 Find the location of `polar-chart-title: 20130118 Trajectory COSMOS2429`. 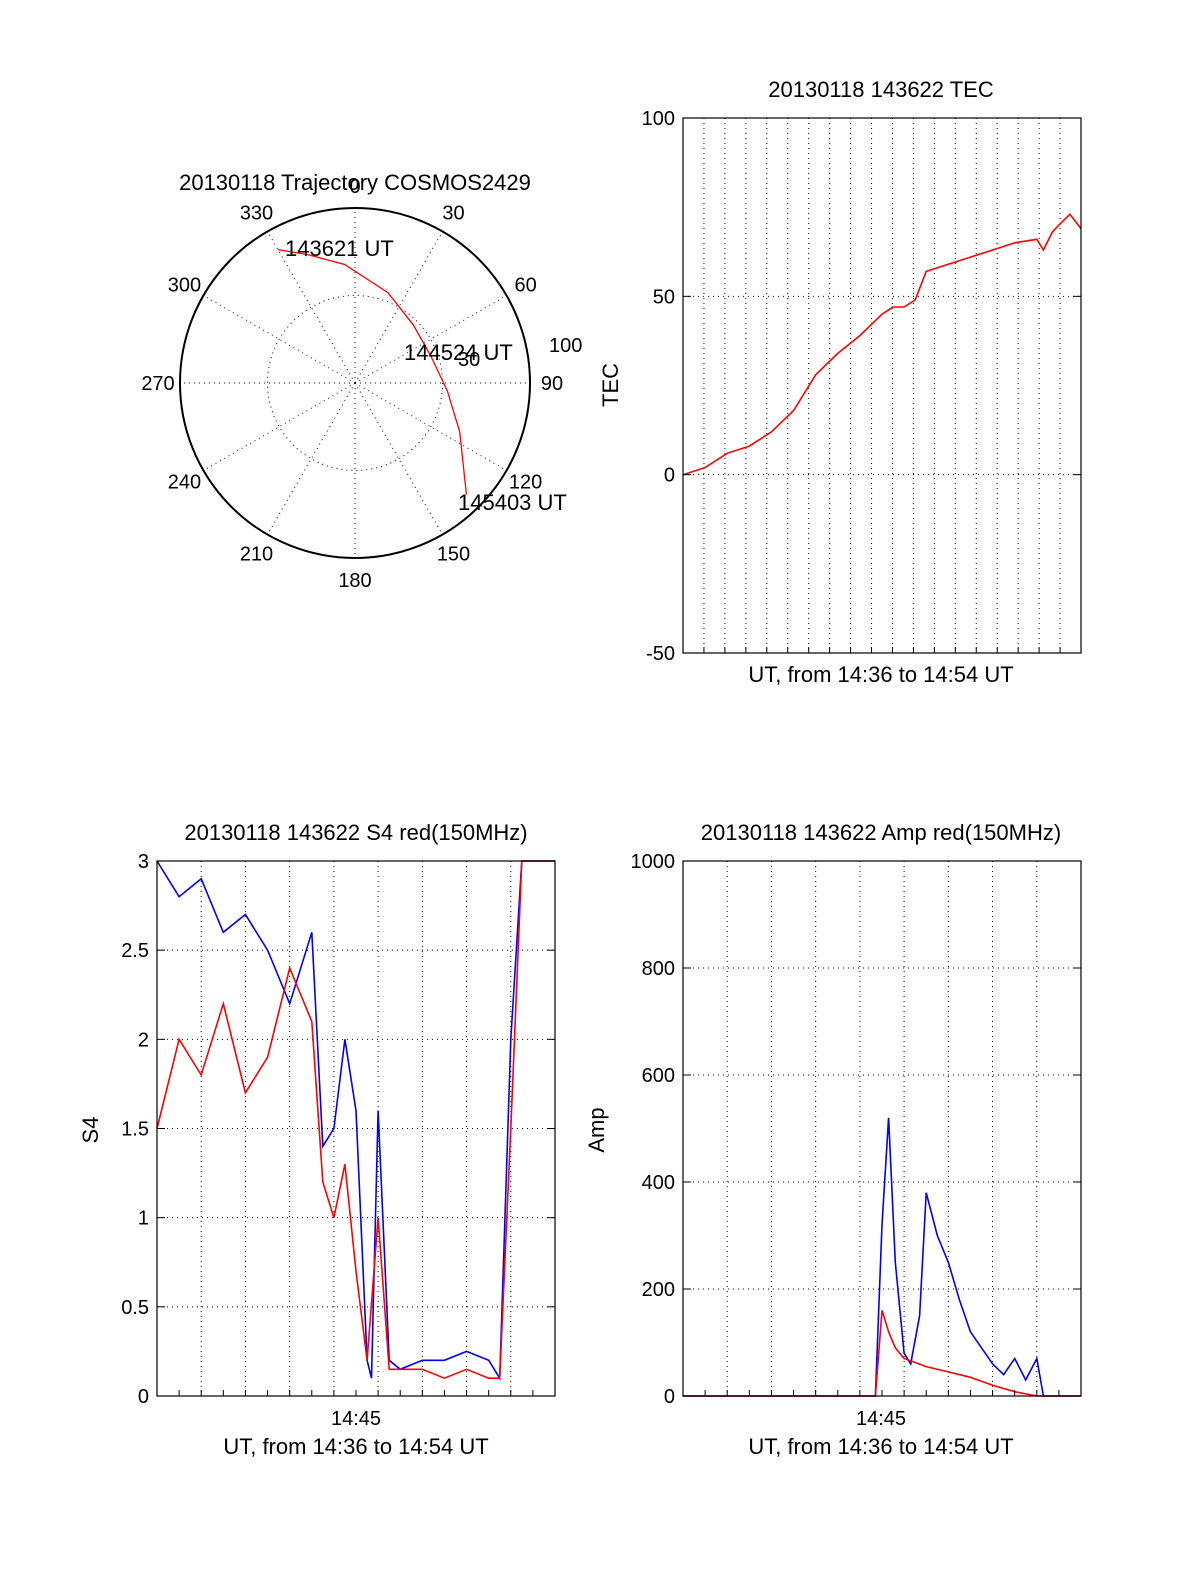

polar-chart-title: 20130118 Trajectory COSMOS2429 is located at coordinates (355, 182).